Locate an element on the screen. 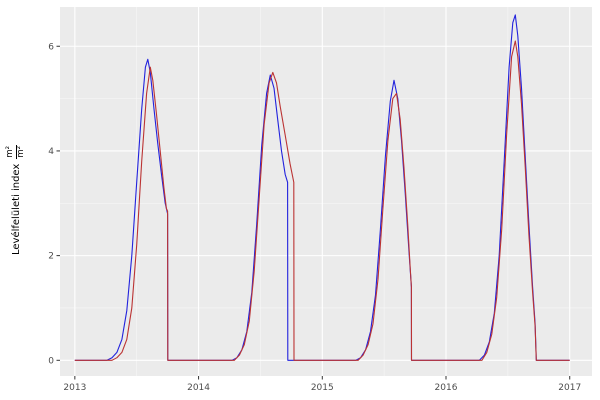 The image size is (600, 400). y-tick-label: 0 is located at coordinates (51, 361).